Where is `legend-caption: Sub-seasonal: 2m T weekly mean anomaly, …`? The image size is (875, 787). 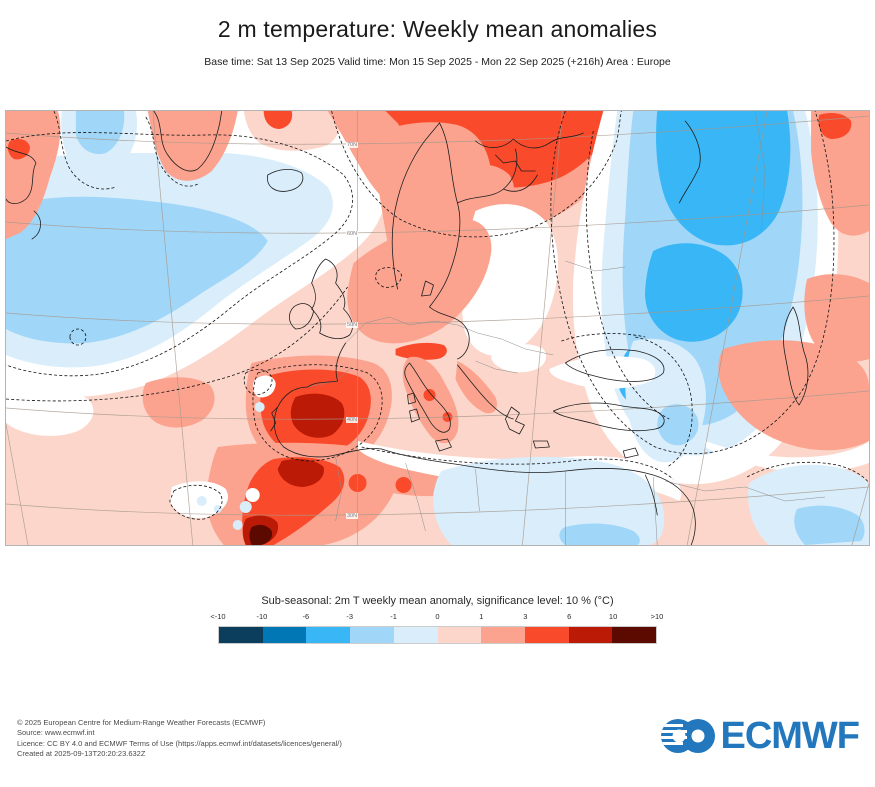
legend-caption: Sub-seasonal: 2m T weekly mean anomaly, … is located at coordinates (437, 601).